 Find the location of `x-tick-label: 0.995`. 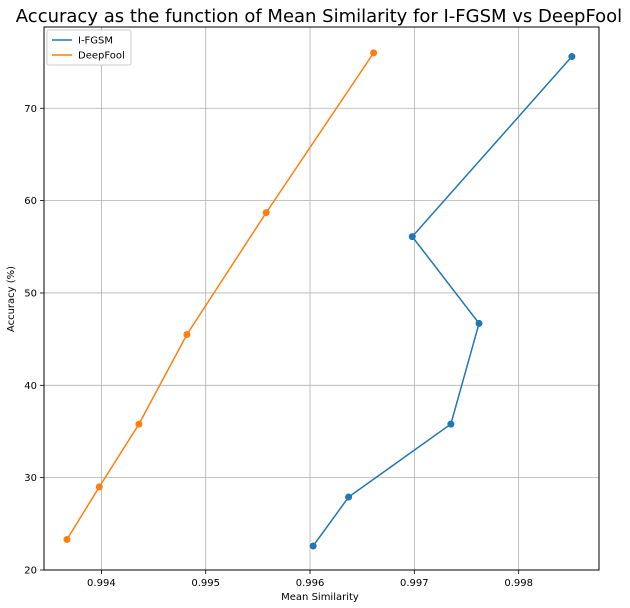

x-tick-label: 0.995 is located at coordinates (205, 583).